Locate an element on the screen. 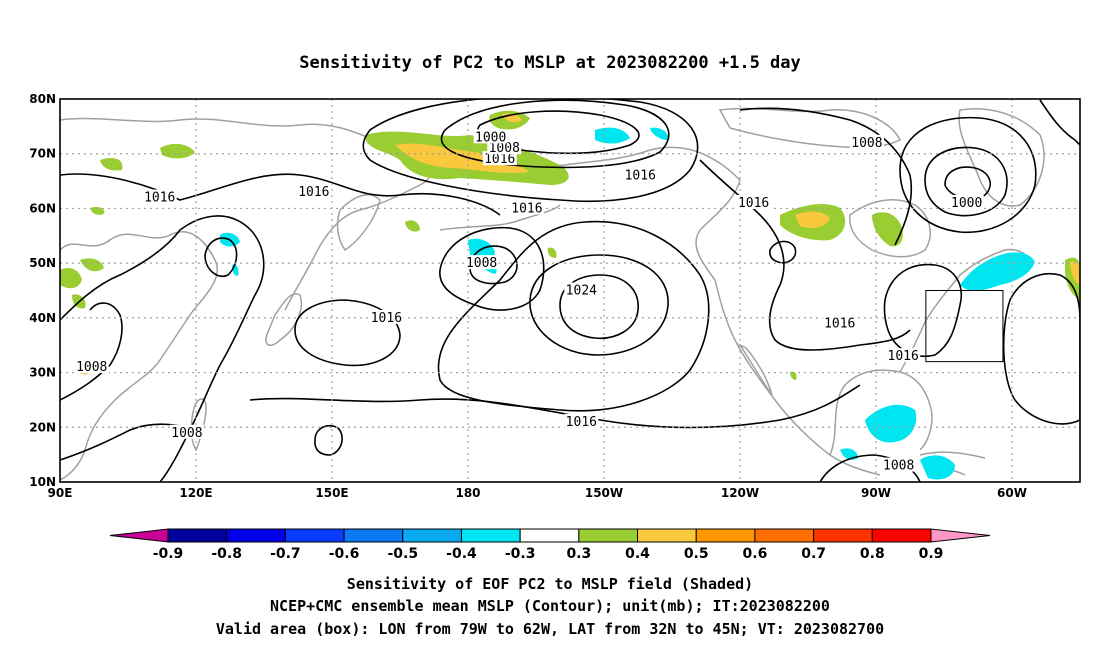 The width and height of the screenshot is (1100, 650). colorbar-label: -0.3 is located at coordinates (520, 554).